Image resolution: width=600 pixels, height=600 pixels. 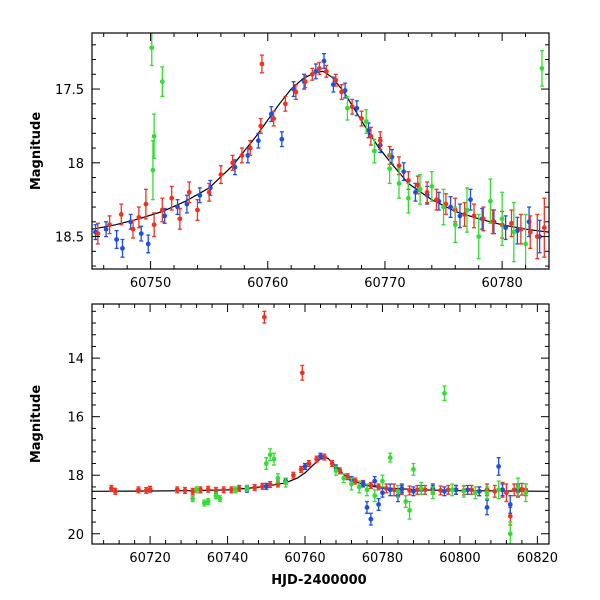 I want to click on x-tick-label: 60740, so click(x=227, y=558).